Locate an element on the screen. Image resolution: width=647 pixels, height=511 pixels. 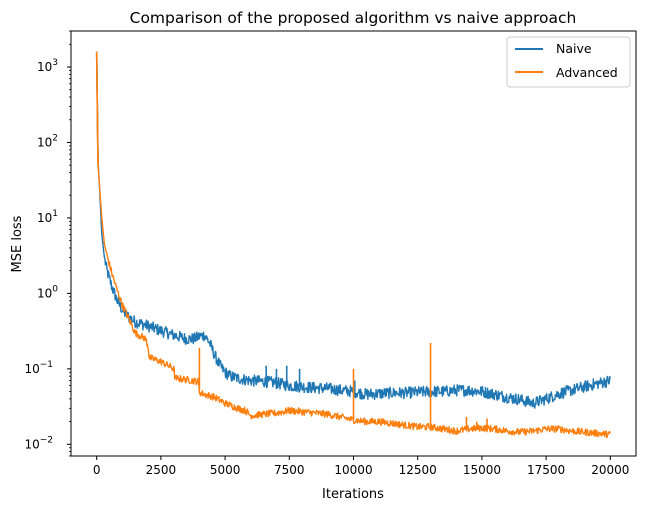
y-tick-label: 10² is located at coordinates (47, 141).